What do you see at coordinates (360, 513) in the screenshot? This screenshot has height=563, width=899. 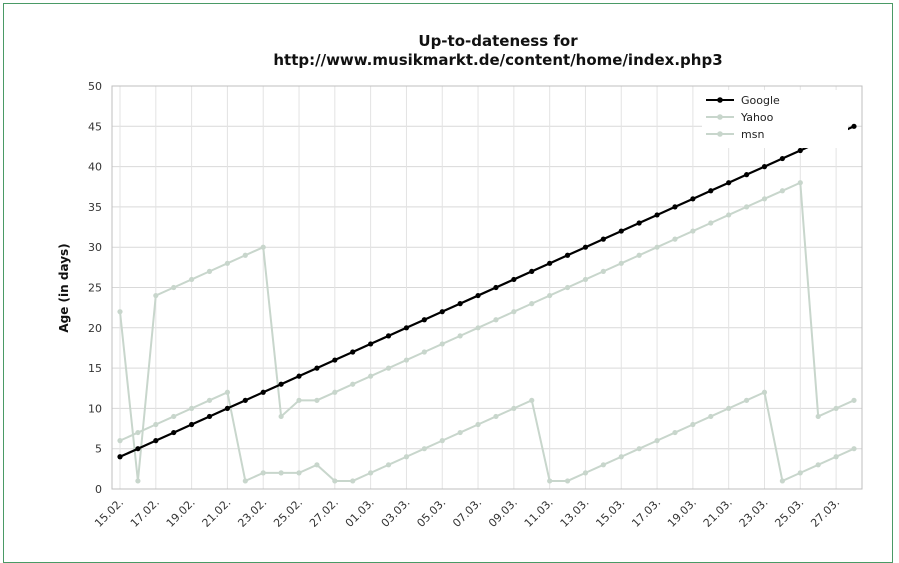 I see `x-tick-label: 01.03.` at bounding box center [360, 513].